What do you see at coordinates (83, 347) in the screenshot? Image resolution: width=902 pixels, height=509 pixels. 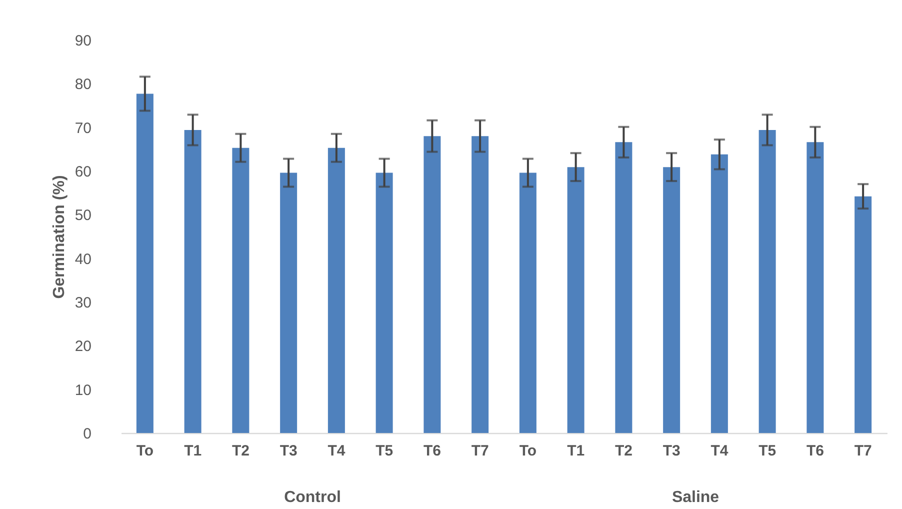 I see `y-tick-label: 20` at bounding box center [83, 347].